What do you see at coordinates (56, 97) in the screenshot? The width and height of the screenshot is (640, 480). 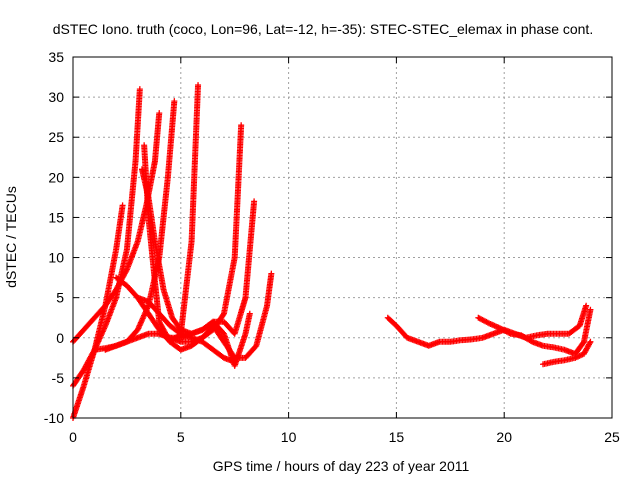 I see `y-tick-label: 30` at bounding box center [56, 97].